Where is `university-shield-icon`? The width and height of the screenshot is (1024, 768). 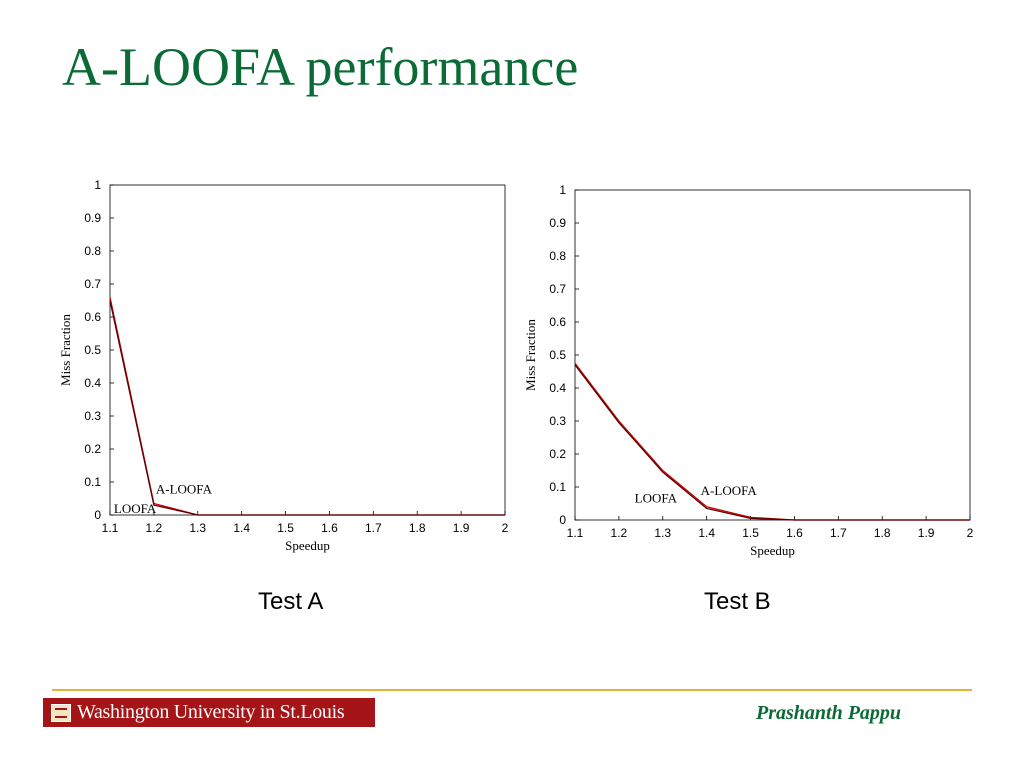 university-shield-icon is located at coordinates (61, 712).